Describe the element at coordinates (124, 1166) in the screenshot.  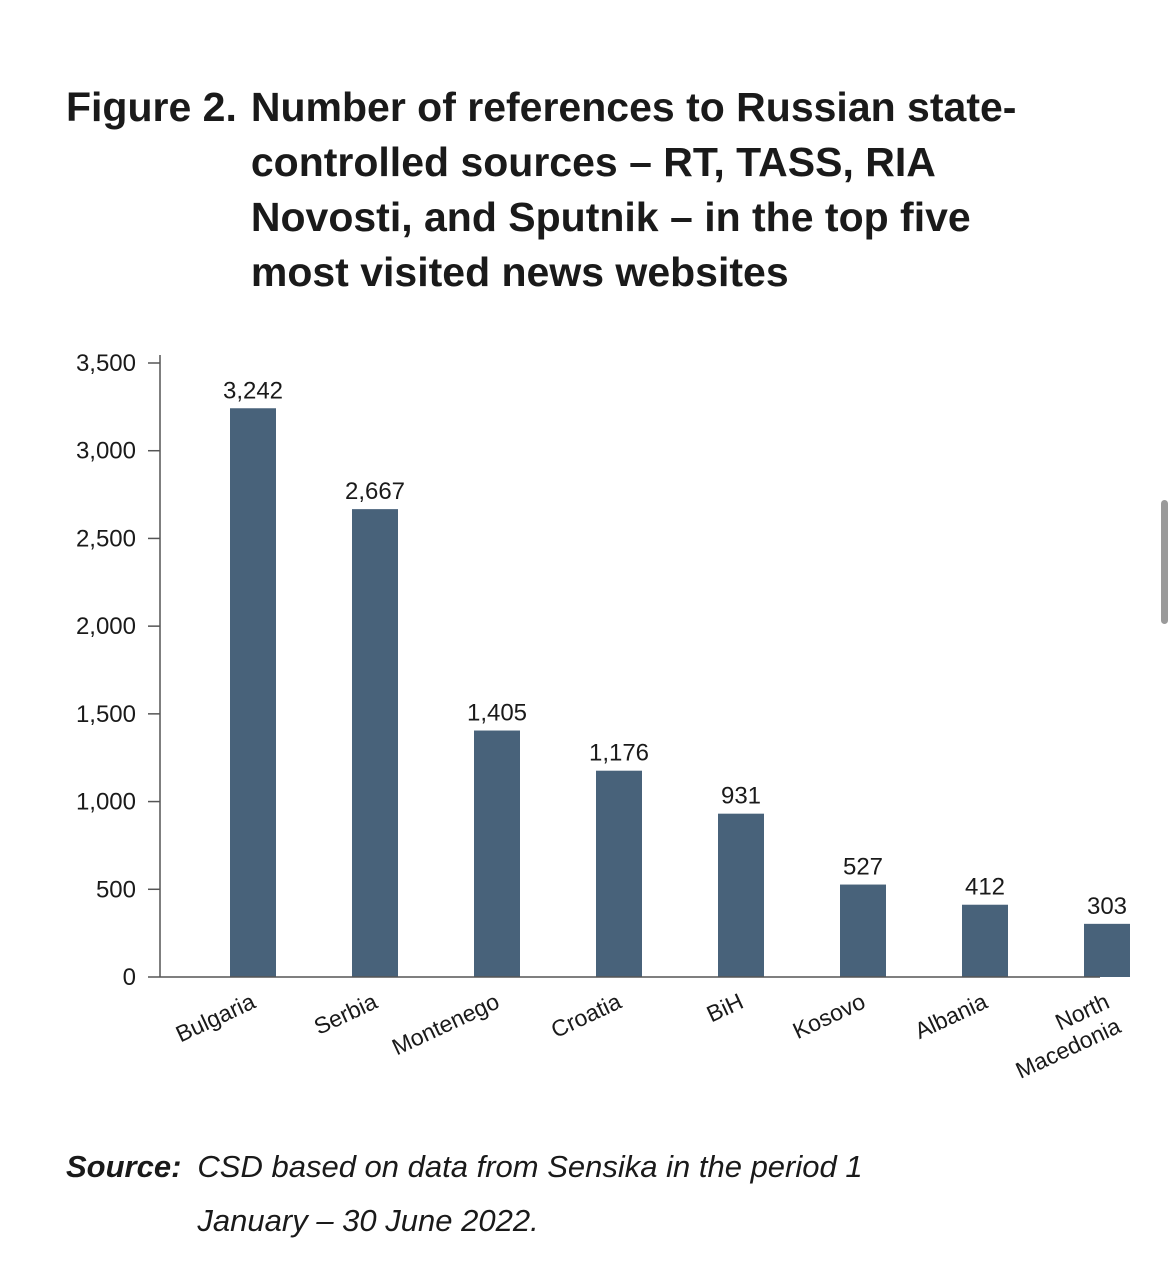
I see `source-label: Source:` at that location.